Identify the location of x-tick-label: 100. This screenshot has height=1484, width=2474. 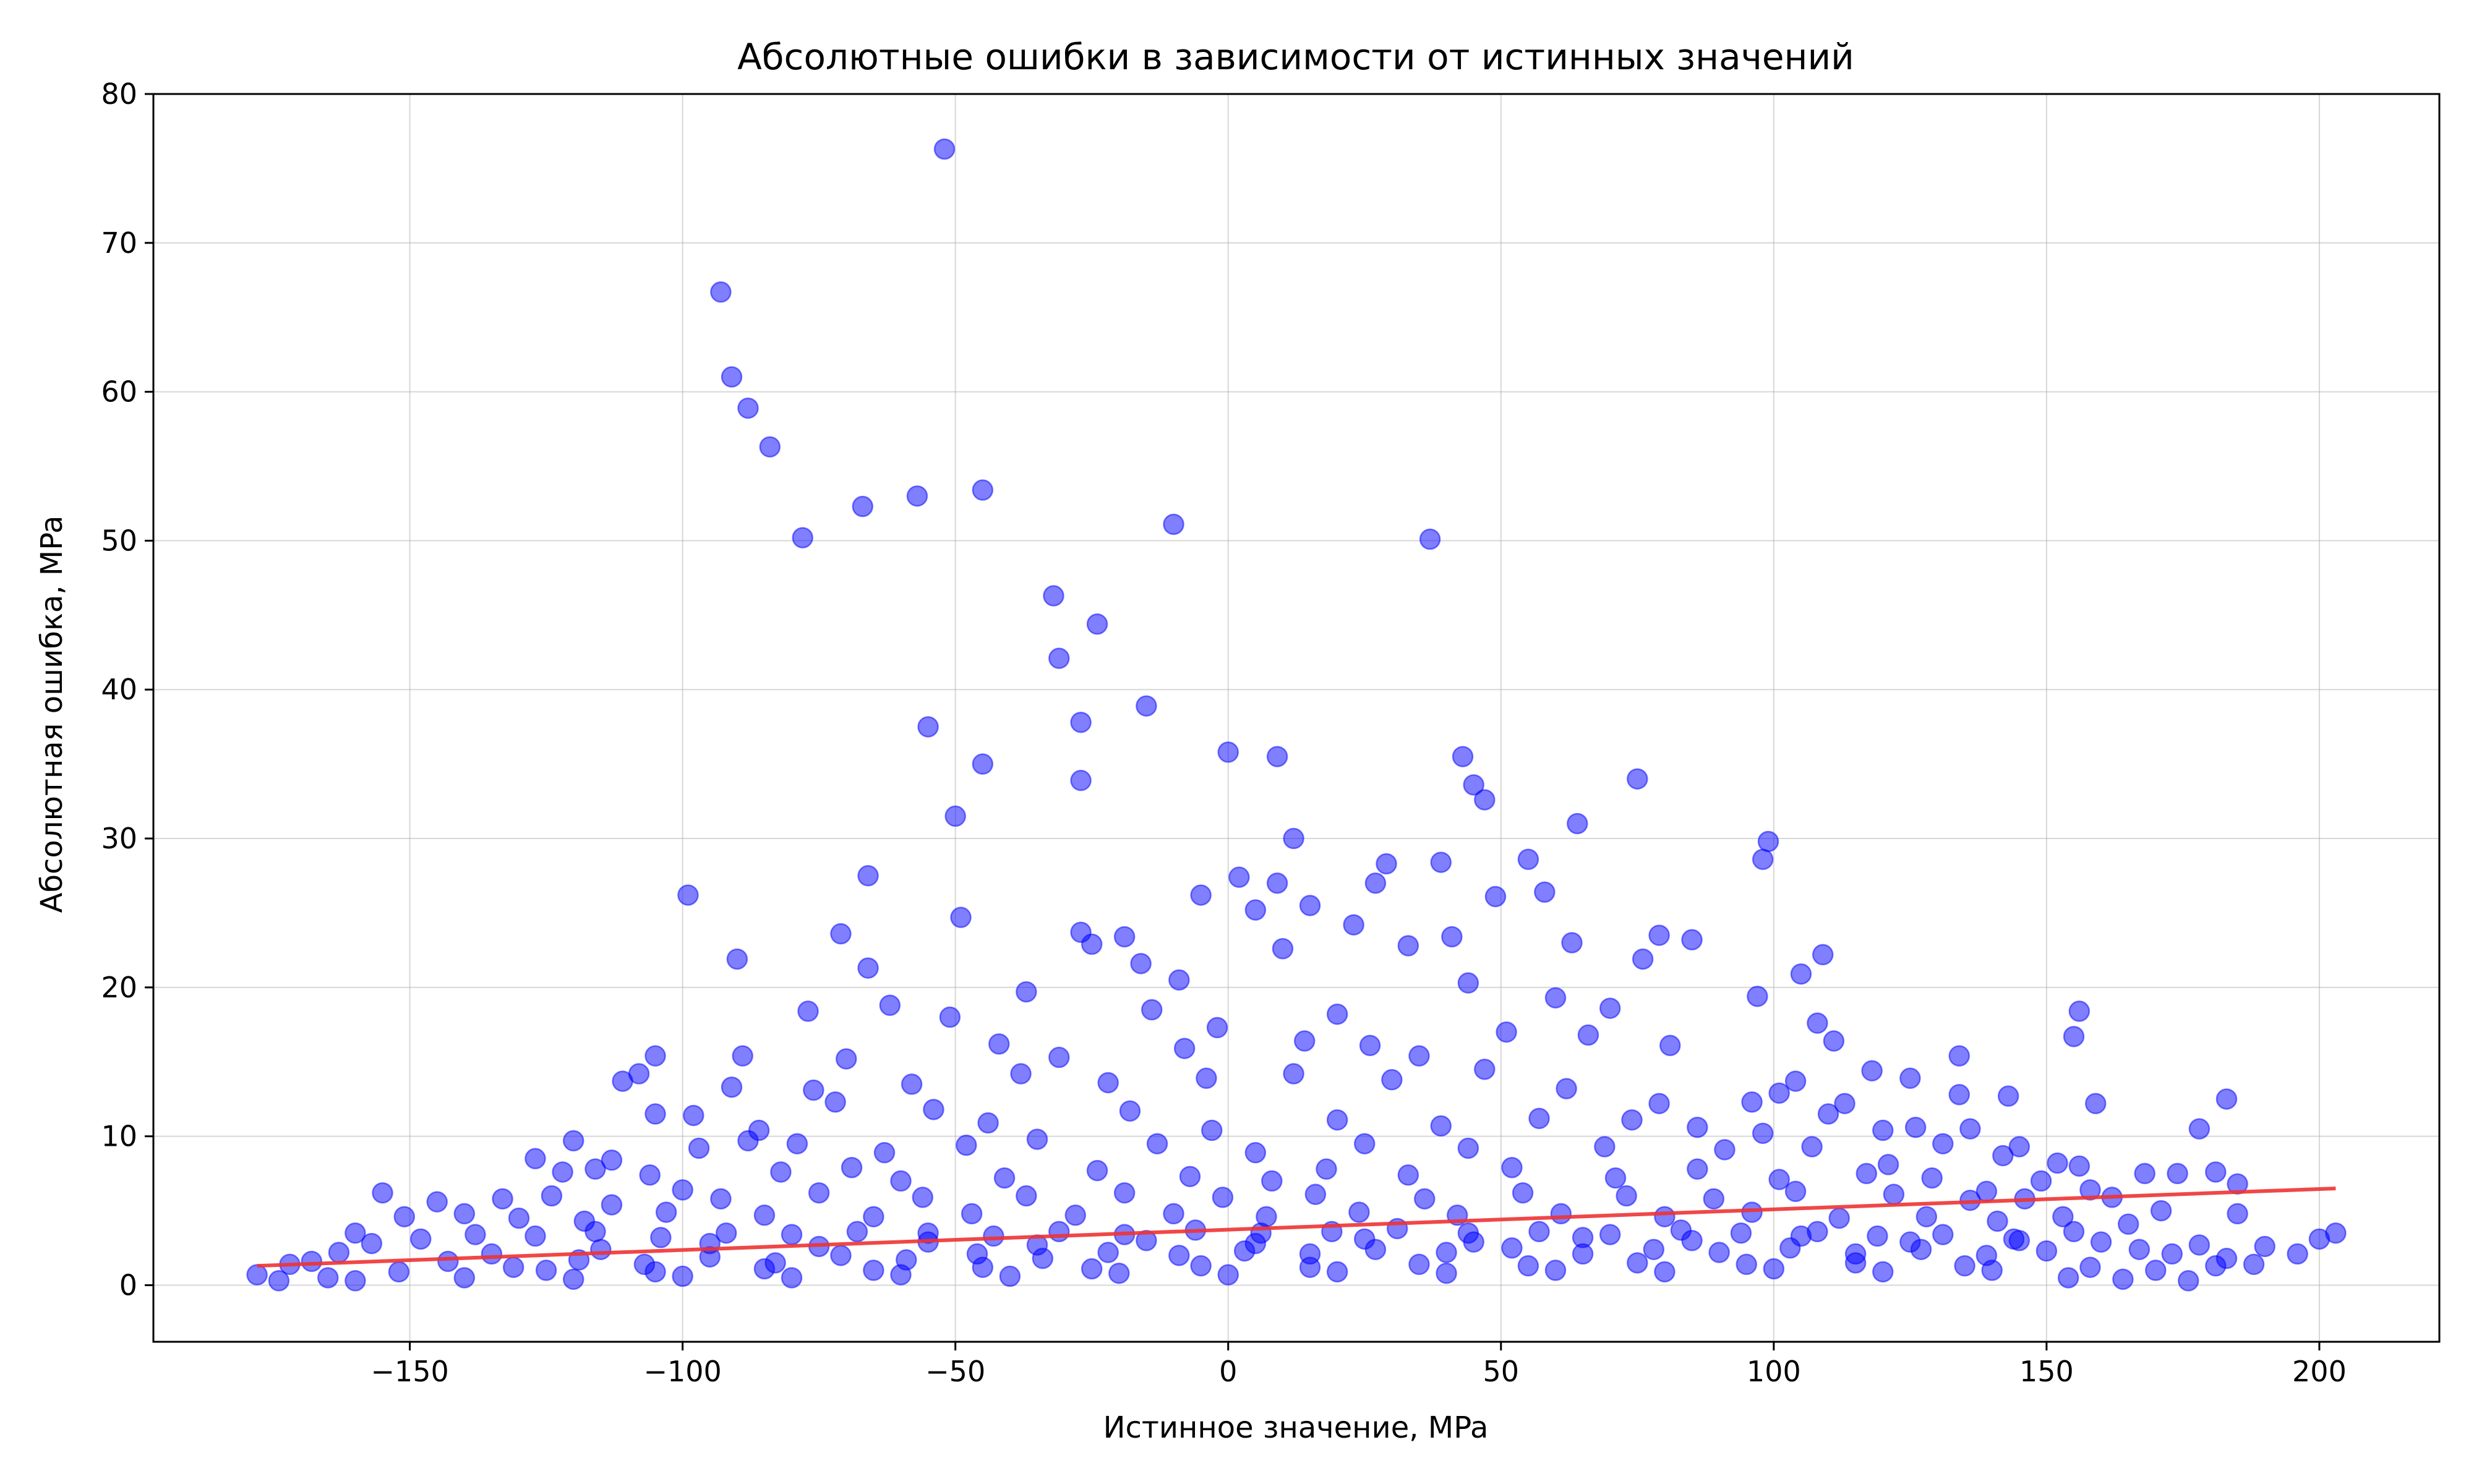
(1774, 1371).